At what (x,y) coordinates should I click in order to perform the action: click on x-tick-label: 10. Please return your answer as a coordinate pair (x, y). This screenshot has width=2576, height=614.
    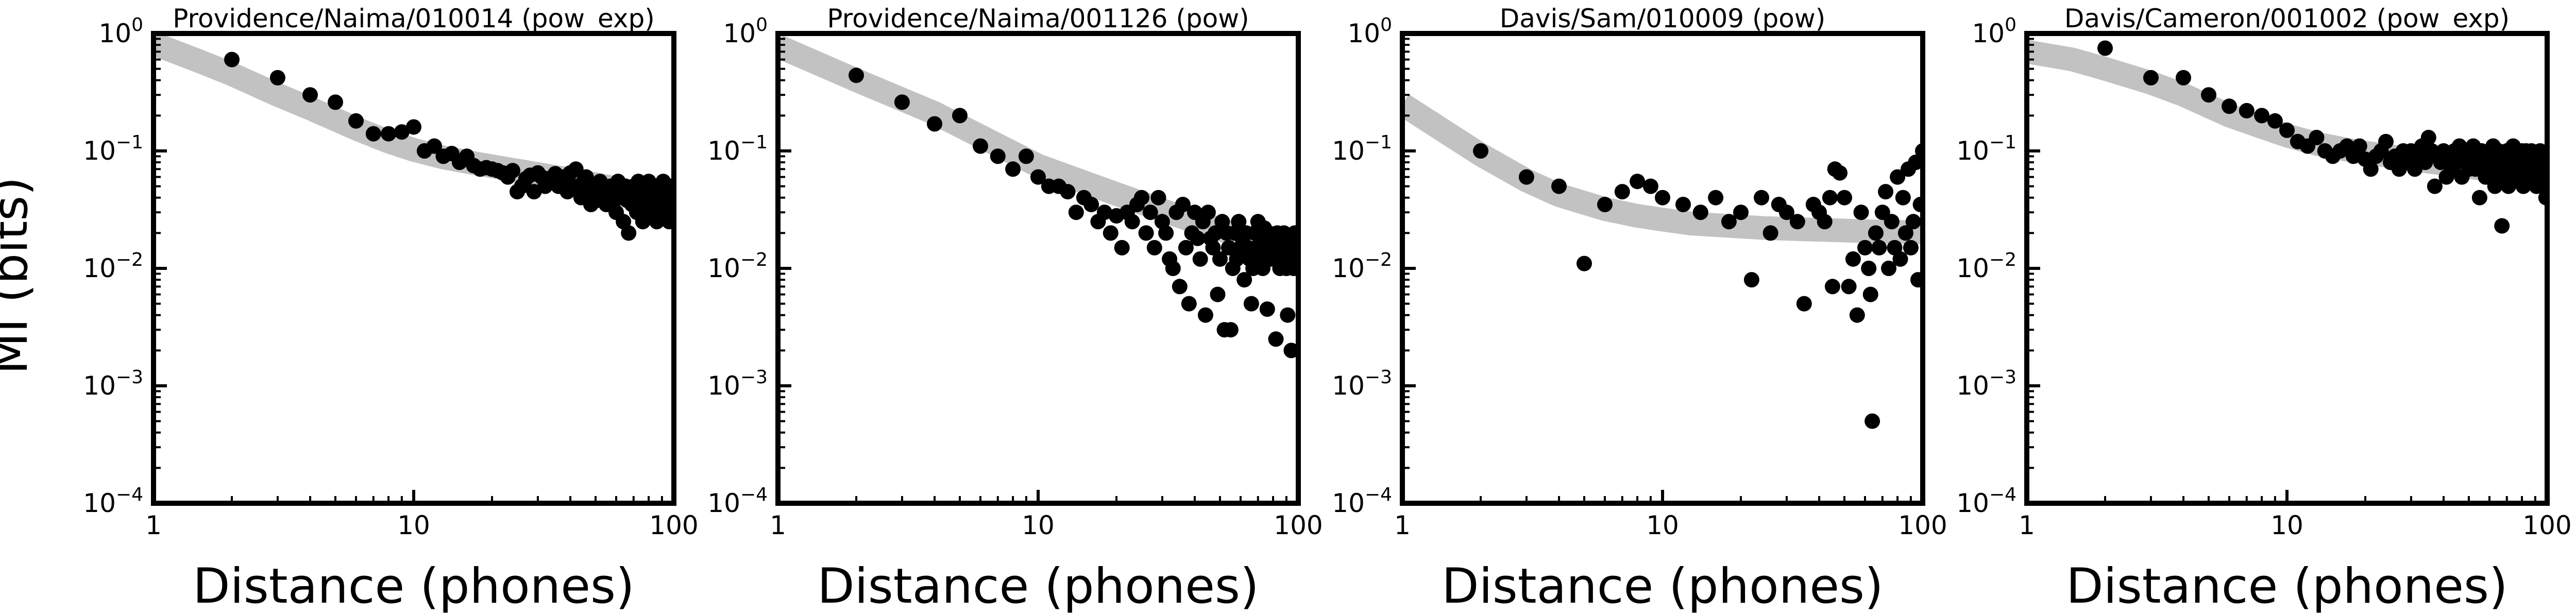
    Looking at the image, I should click on (414, 525).